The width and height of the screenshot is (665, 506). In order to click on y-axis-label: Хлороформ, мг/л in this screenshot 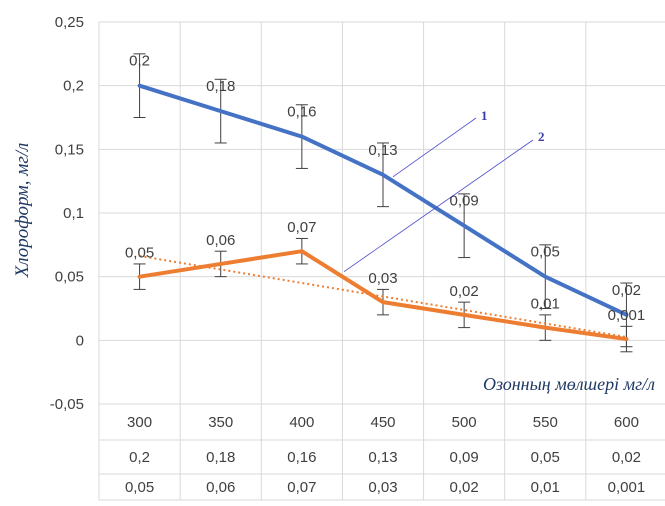, I will do `click(22, 211)`.